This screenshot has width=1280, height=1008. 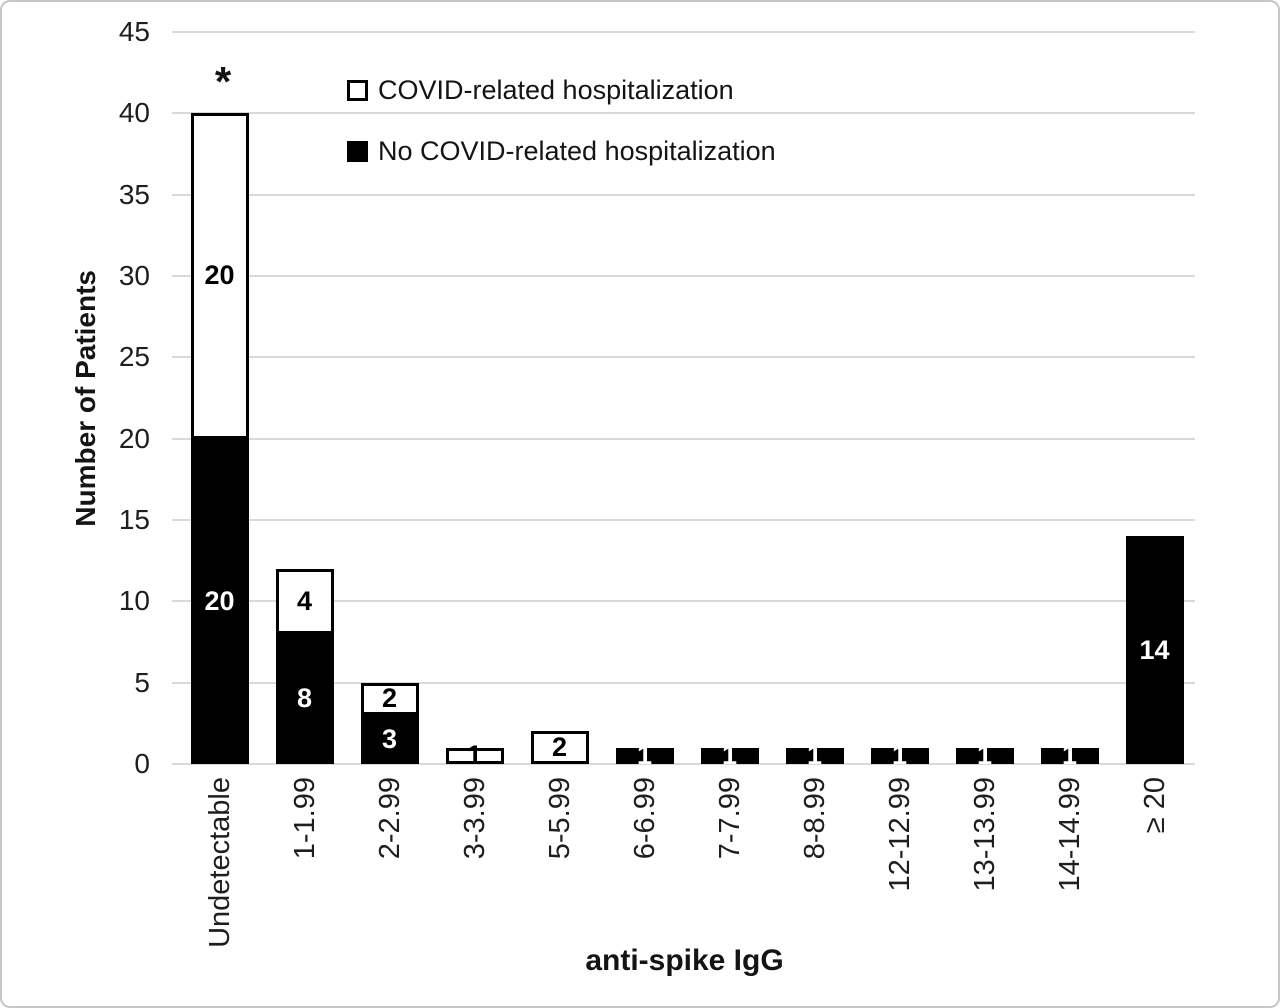 I want to click on bar-value-label: 3, so click(x=389, y=739).